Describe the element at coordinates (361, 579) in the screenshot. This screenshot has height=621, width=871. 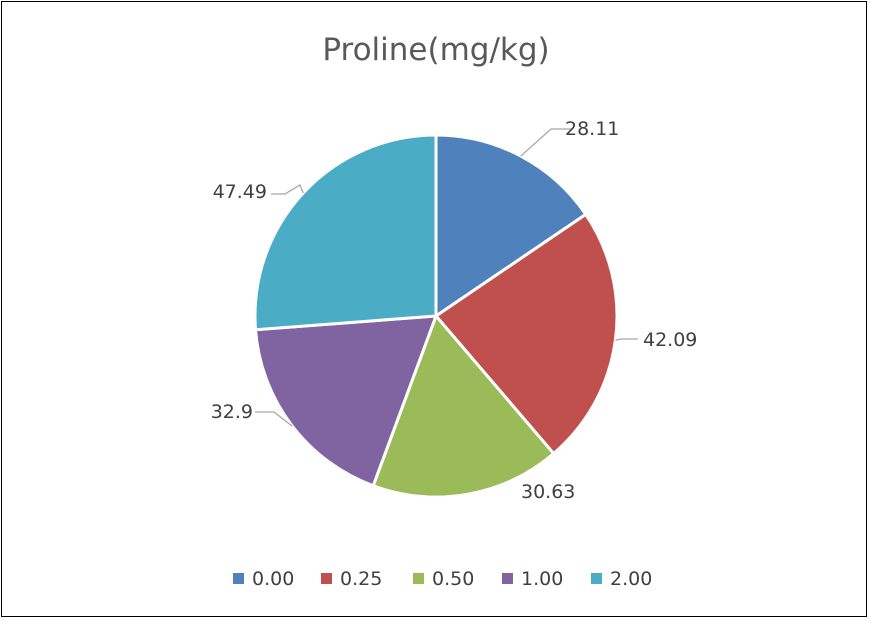
I see `legend-label-0.25: 0.25` at that location.